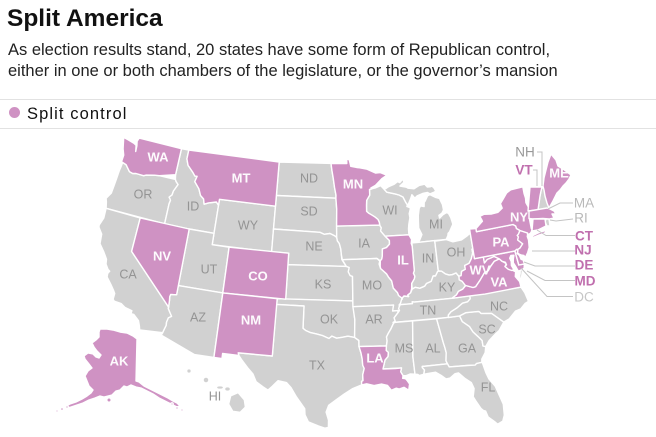 The width and height of the screenshot is (656, 437). I want to click on svg-text: VT, so click(524, 170).